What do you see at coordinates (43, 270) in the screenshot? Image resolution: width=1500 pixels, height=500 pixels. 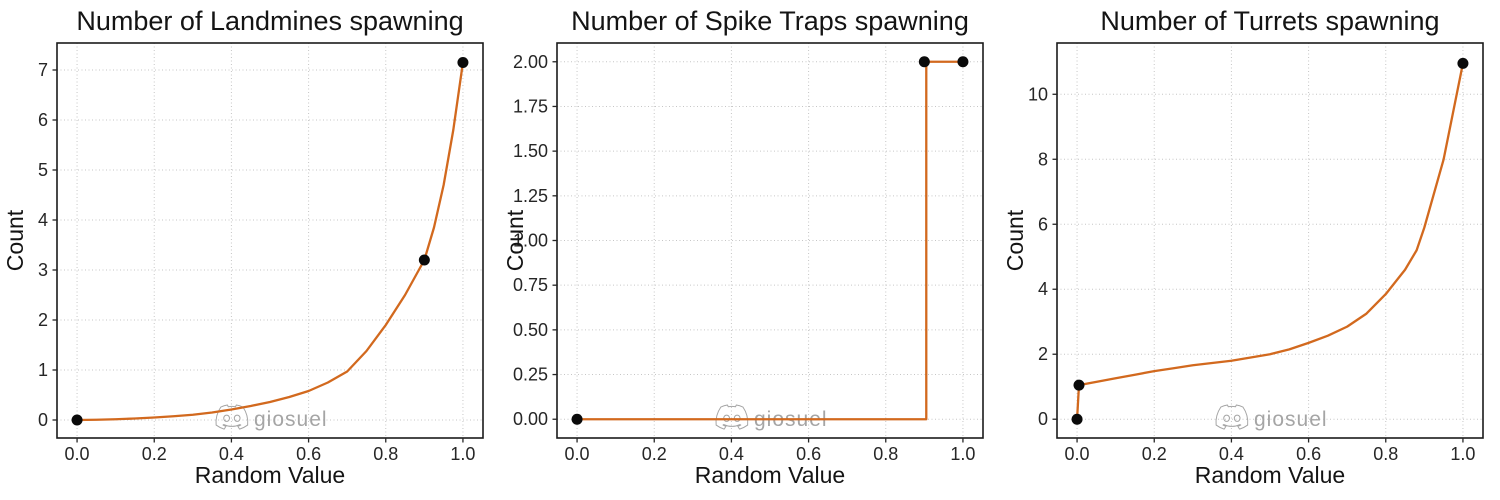 I see `y-tick-label: 3` at bounding box center [43, 270].